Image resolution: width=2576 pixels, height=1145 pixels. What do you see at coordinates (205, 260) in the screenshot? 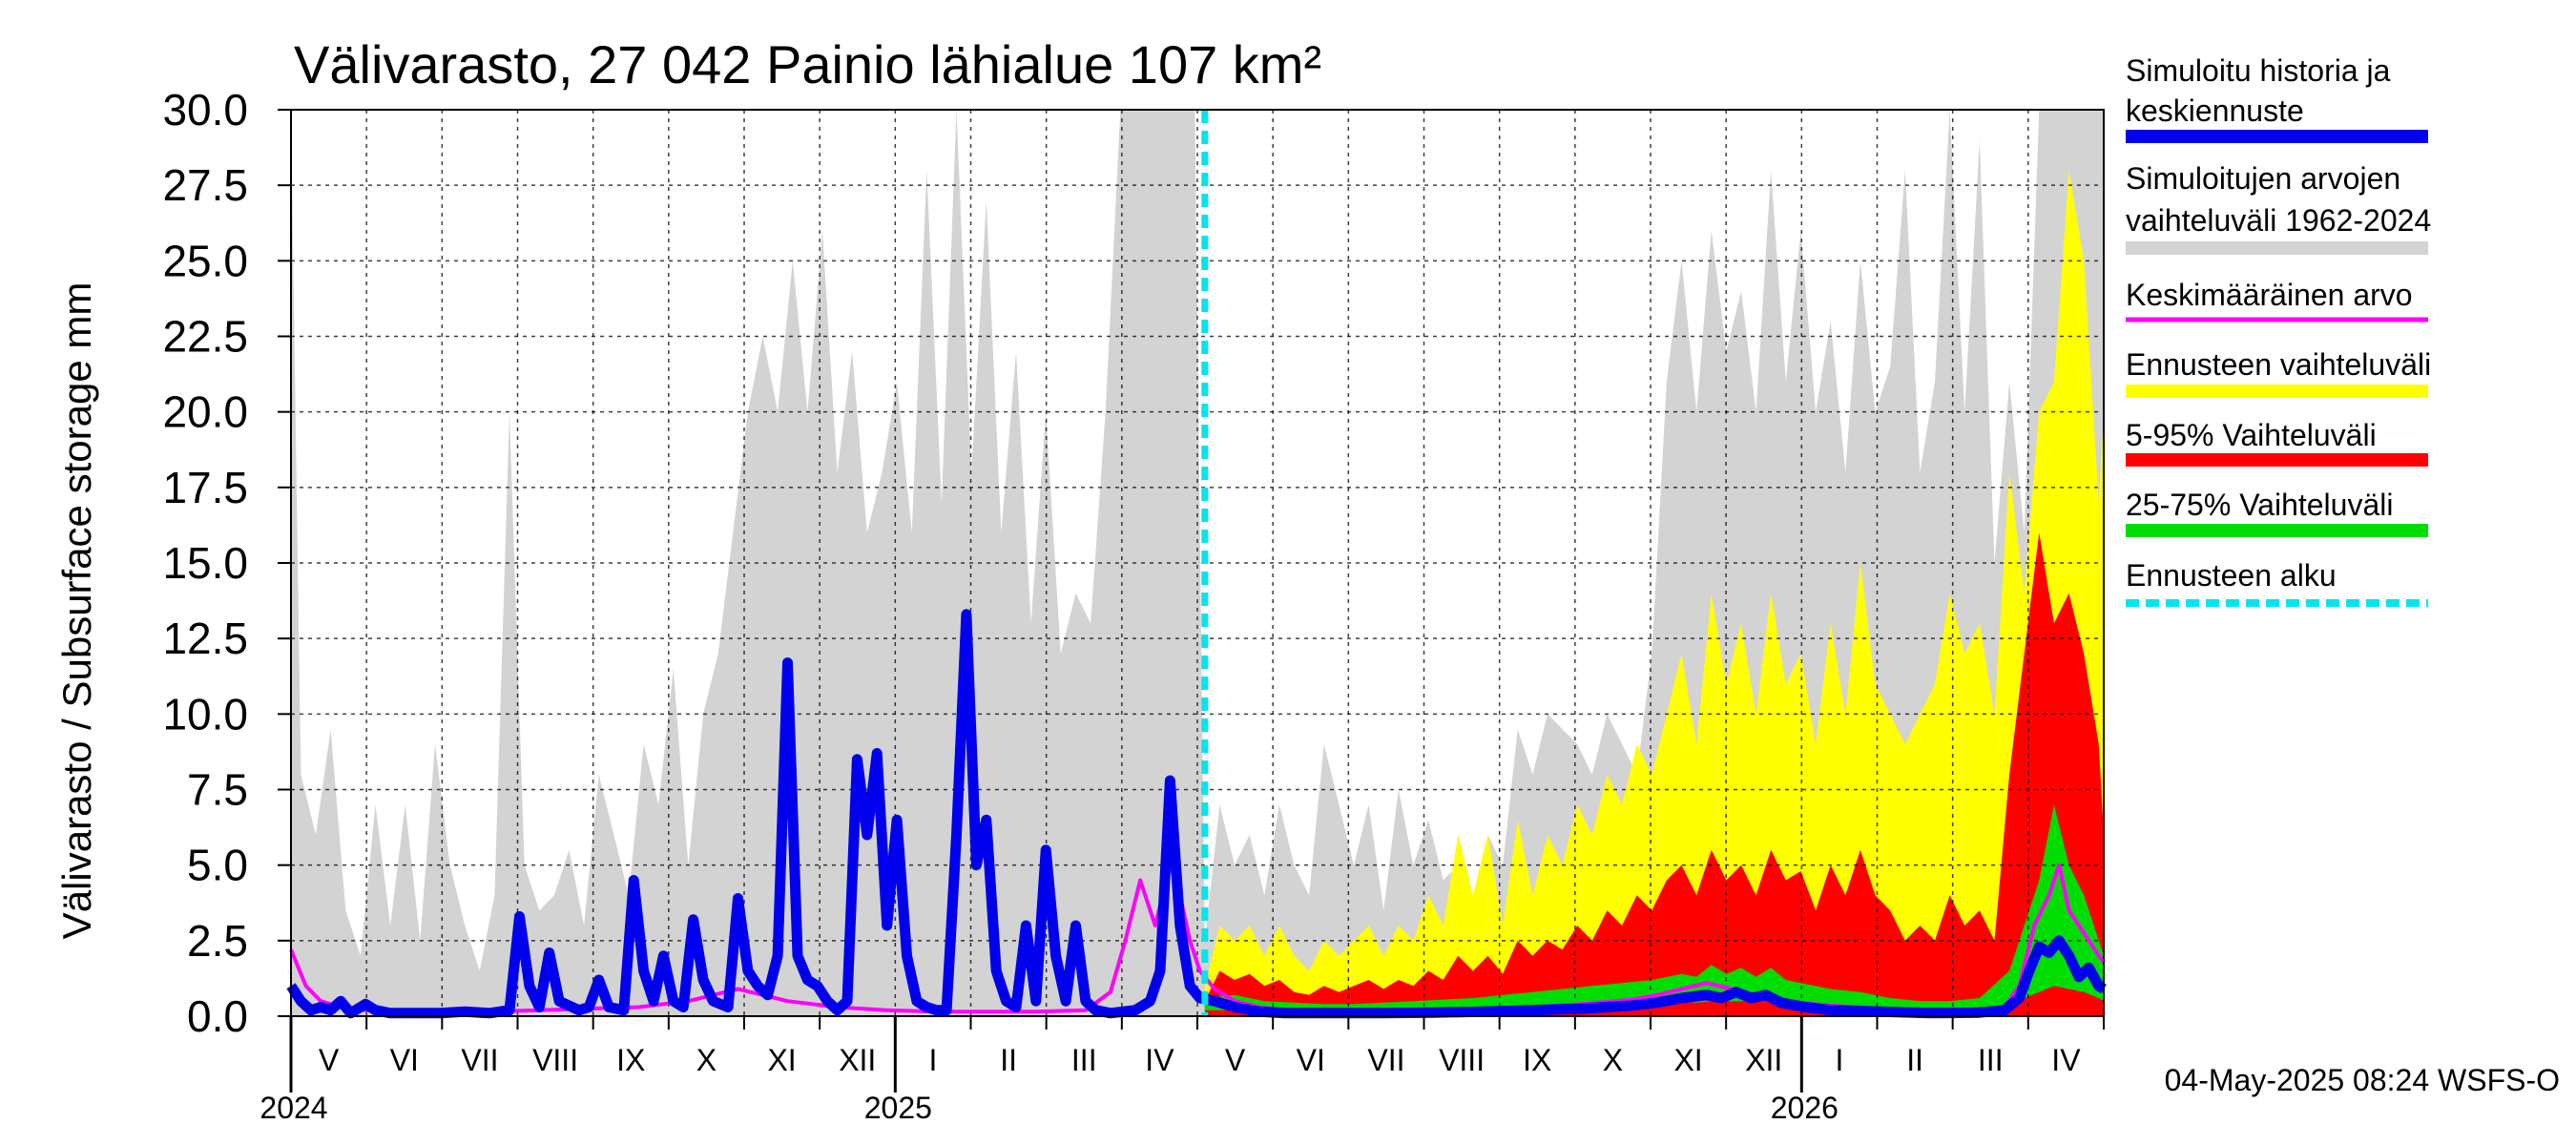
I see `y-tick-label: 25.0` at bounding box center [205, 260].